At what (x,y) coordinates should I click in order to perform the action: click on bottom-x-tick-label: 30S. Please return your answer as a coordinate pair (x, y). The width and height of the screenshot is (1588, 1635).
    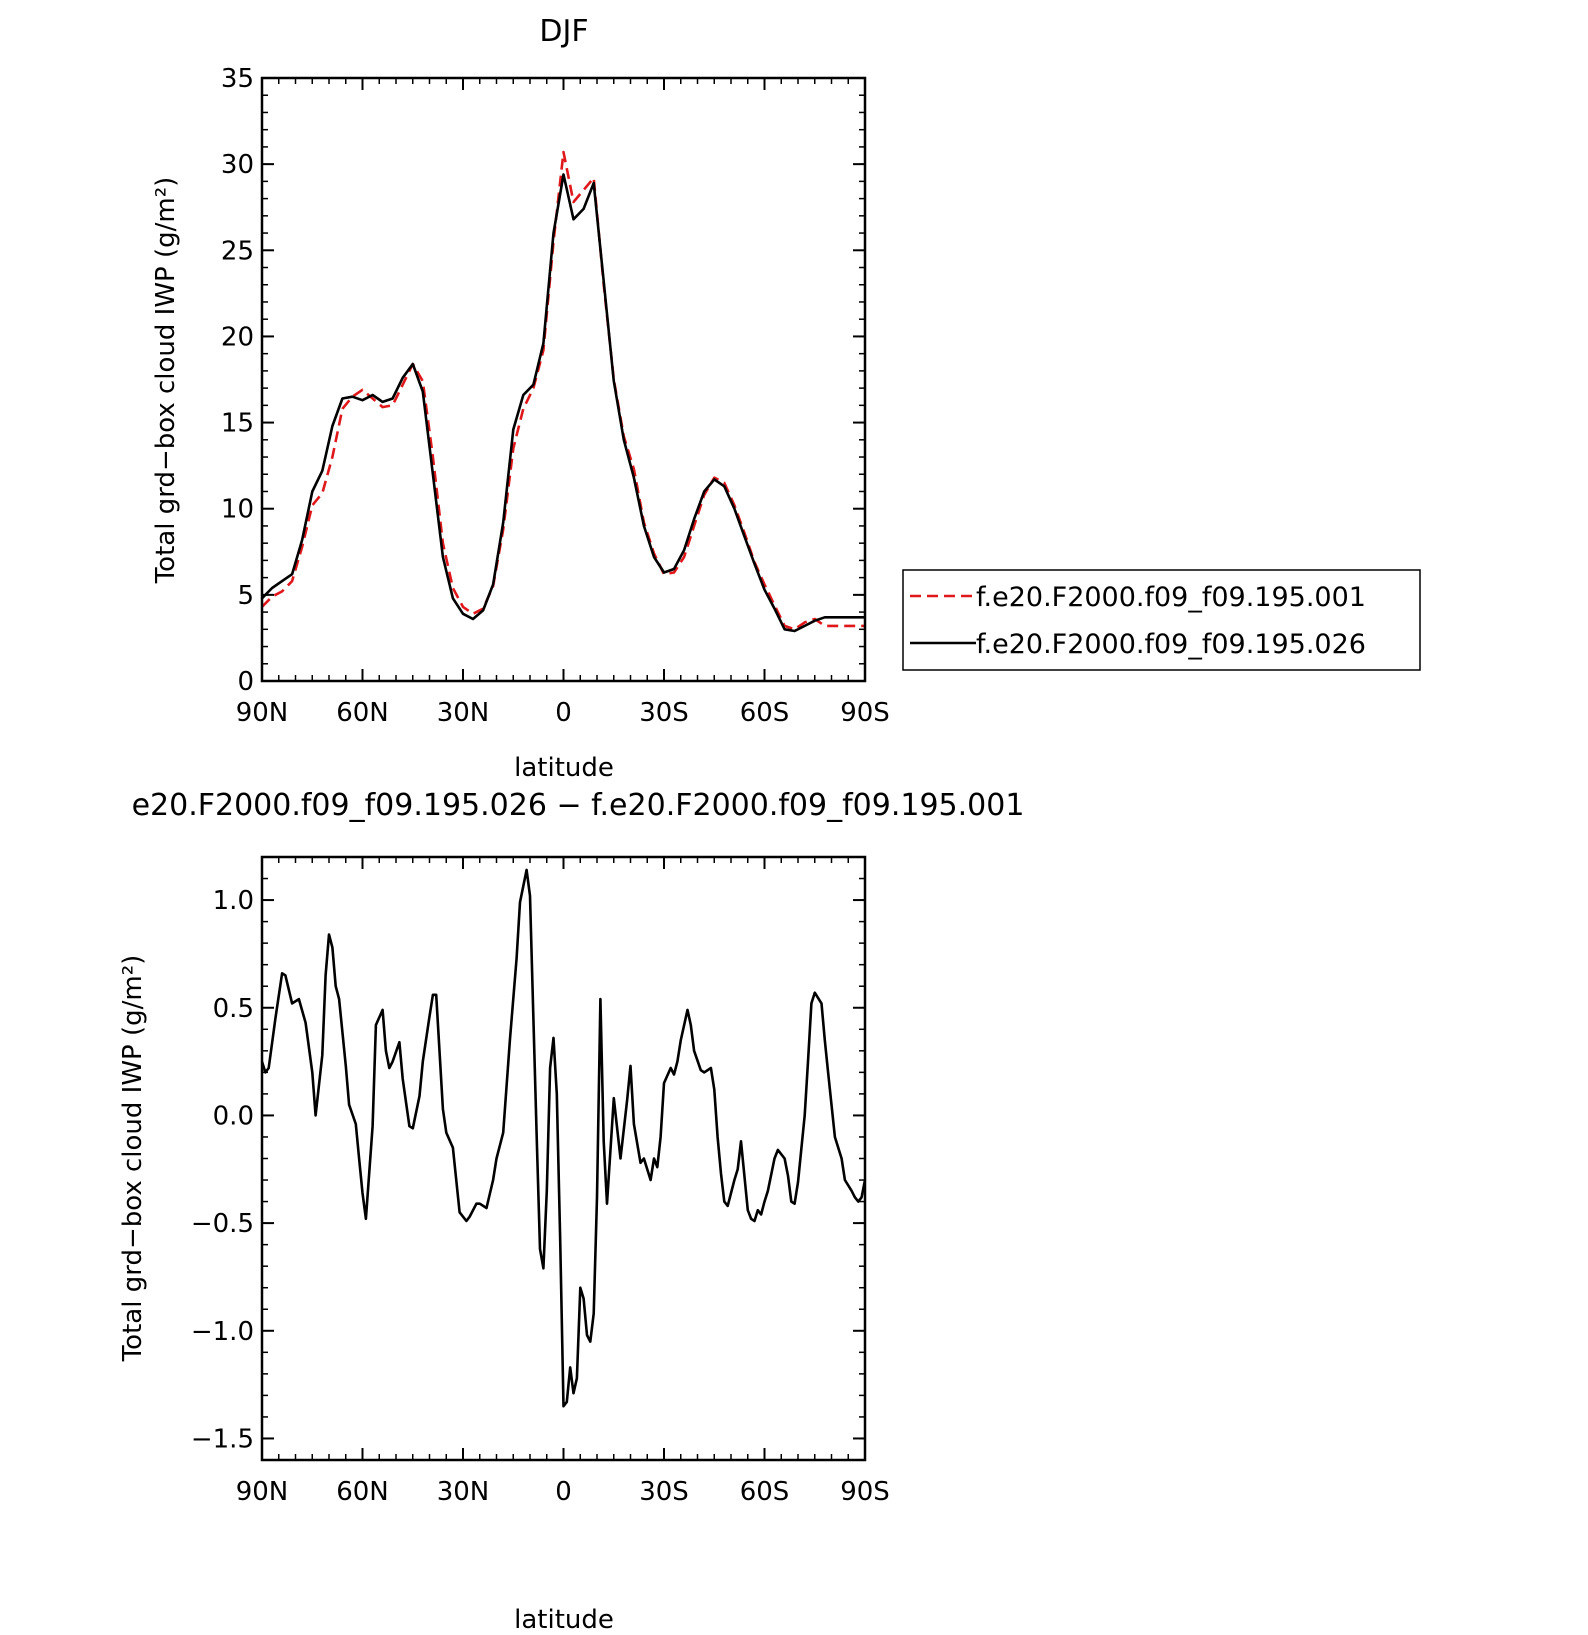
    Looking at the image, I should click on (664, 1492).